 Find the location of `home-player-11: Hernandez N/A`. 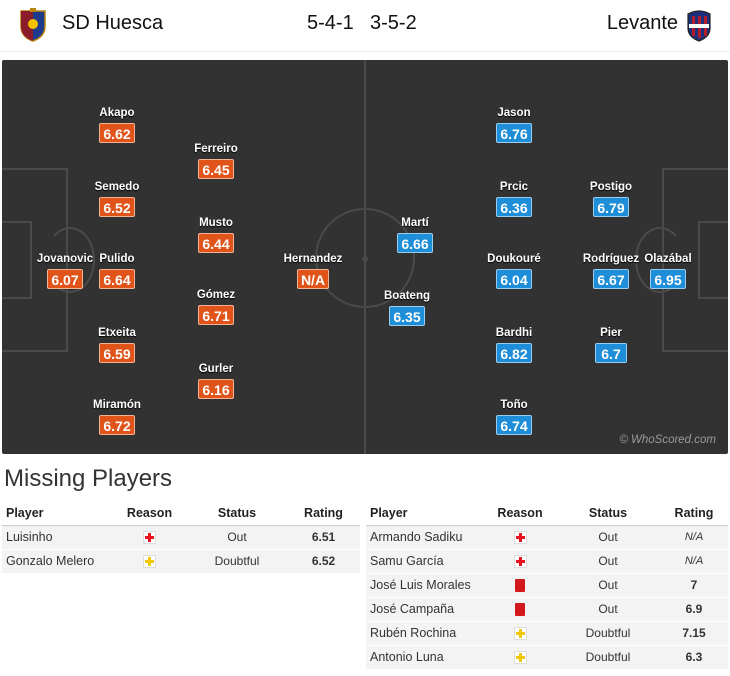

home-player-11: Hernandez N/A is located at coordinates (313, 271).